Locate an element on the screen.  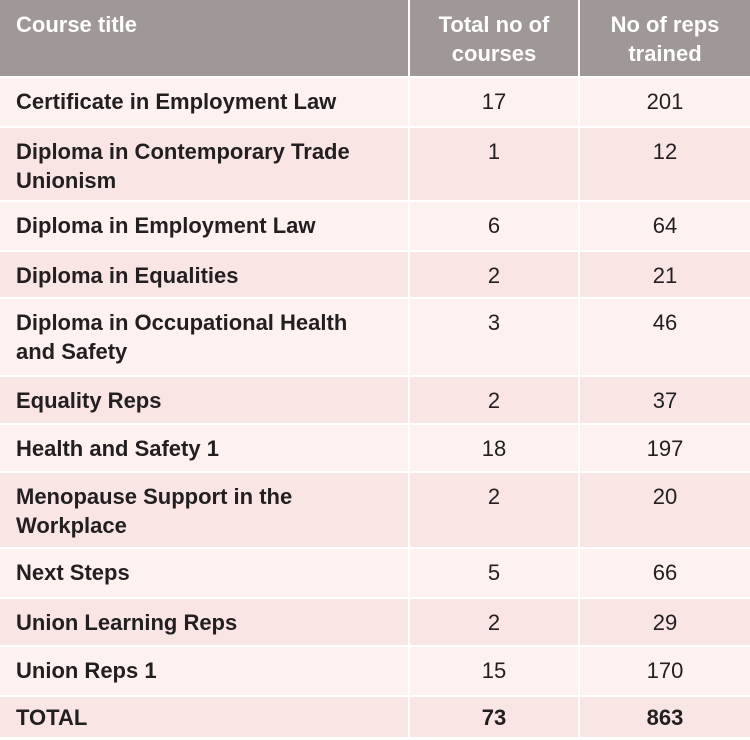
course-title: Diploma in Employment Law is located at coordinates (204, 226).